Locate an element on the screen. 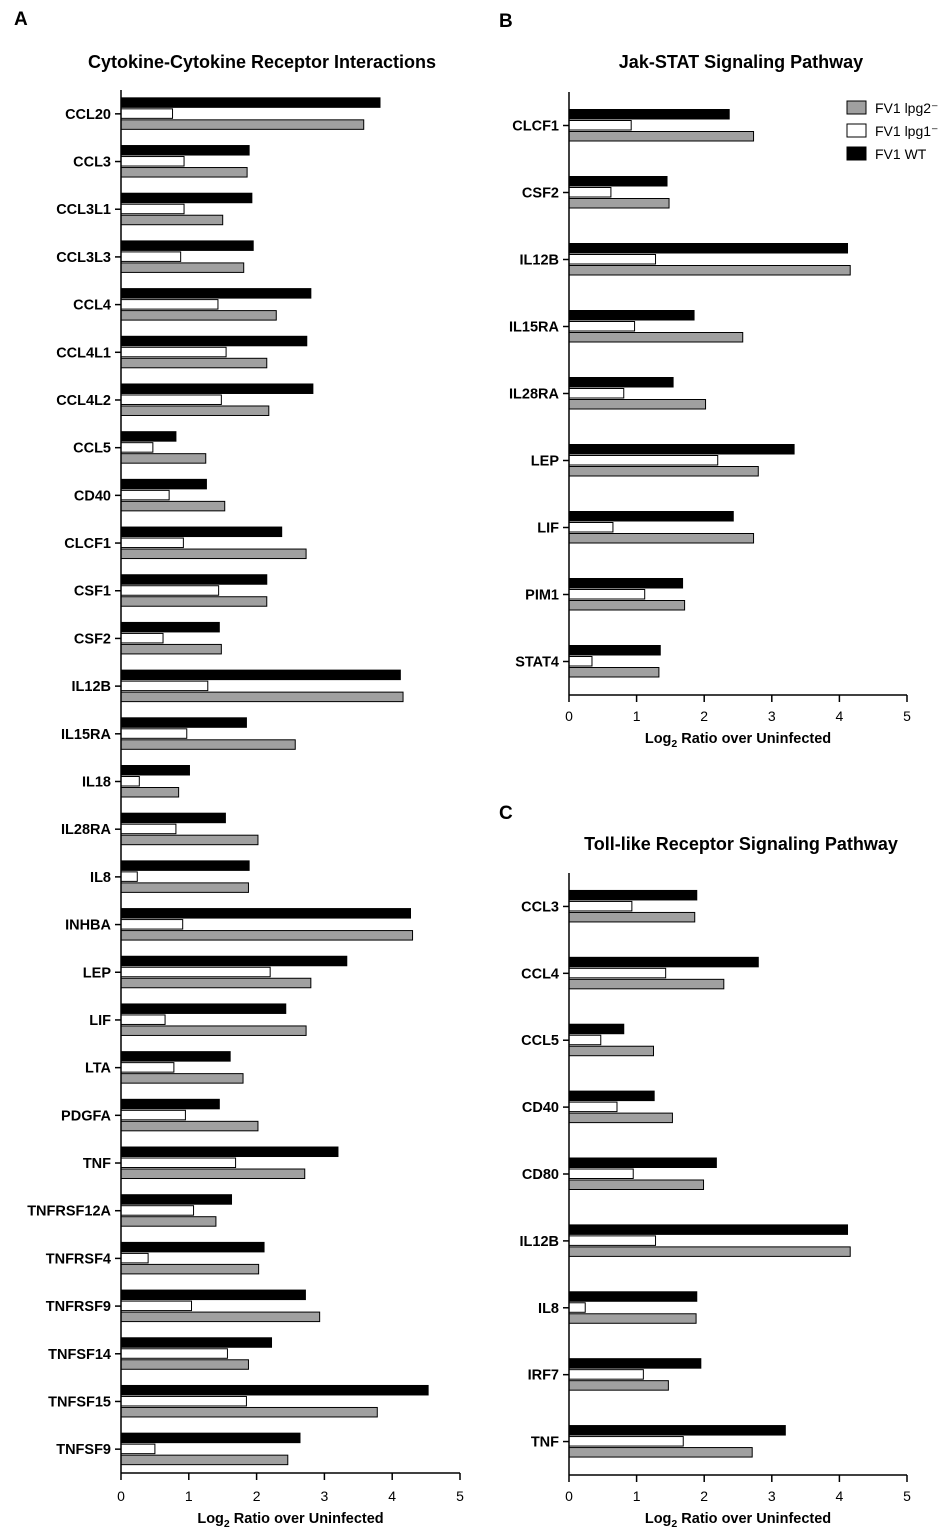 The width and height of the screenshot is (949, 1527). bar-a-ccl4-lpg2 is located at coordinates (198, 315).